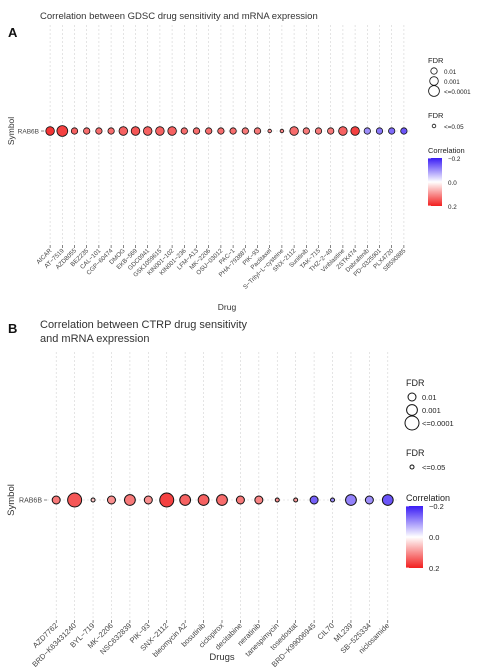 This screenshot has height=668, width=491. Describe the element at coordinates (431, 410) in the screenshot. I see `panel-b-legend-size-label: 0.001` at that location.